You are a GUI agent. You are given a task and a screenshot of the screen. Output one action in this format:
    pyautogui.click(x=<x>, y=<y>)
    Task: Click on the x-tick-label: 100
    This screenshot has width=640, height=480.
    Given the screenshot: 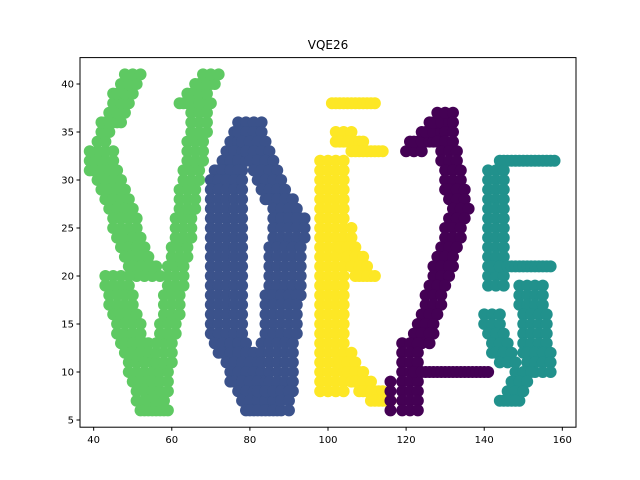 What is the action you would take?
    pyautogui.click(x=327, y=440)
    